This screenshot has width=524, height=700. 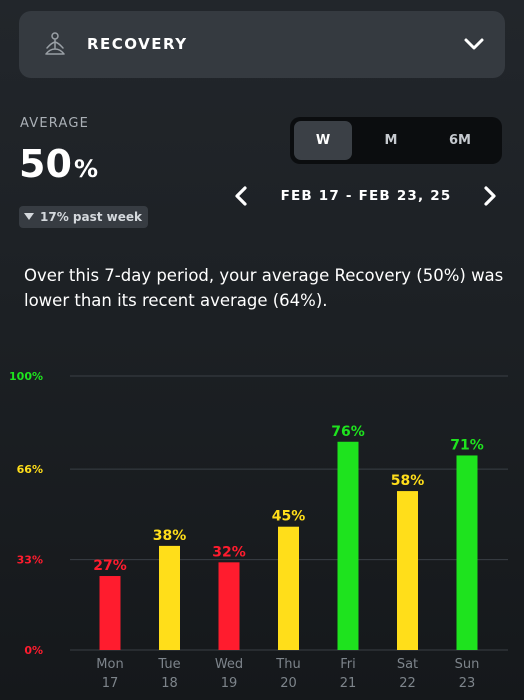 I want to click on x-tick-day: Fri, so click(x=348, y=664).